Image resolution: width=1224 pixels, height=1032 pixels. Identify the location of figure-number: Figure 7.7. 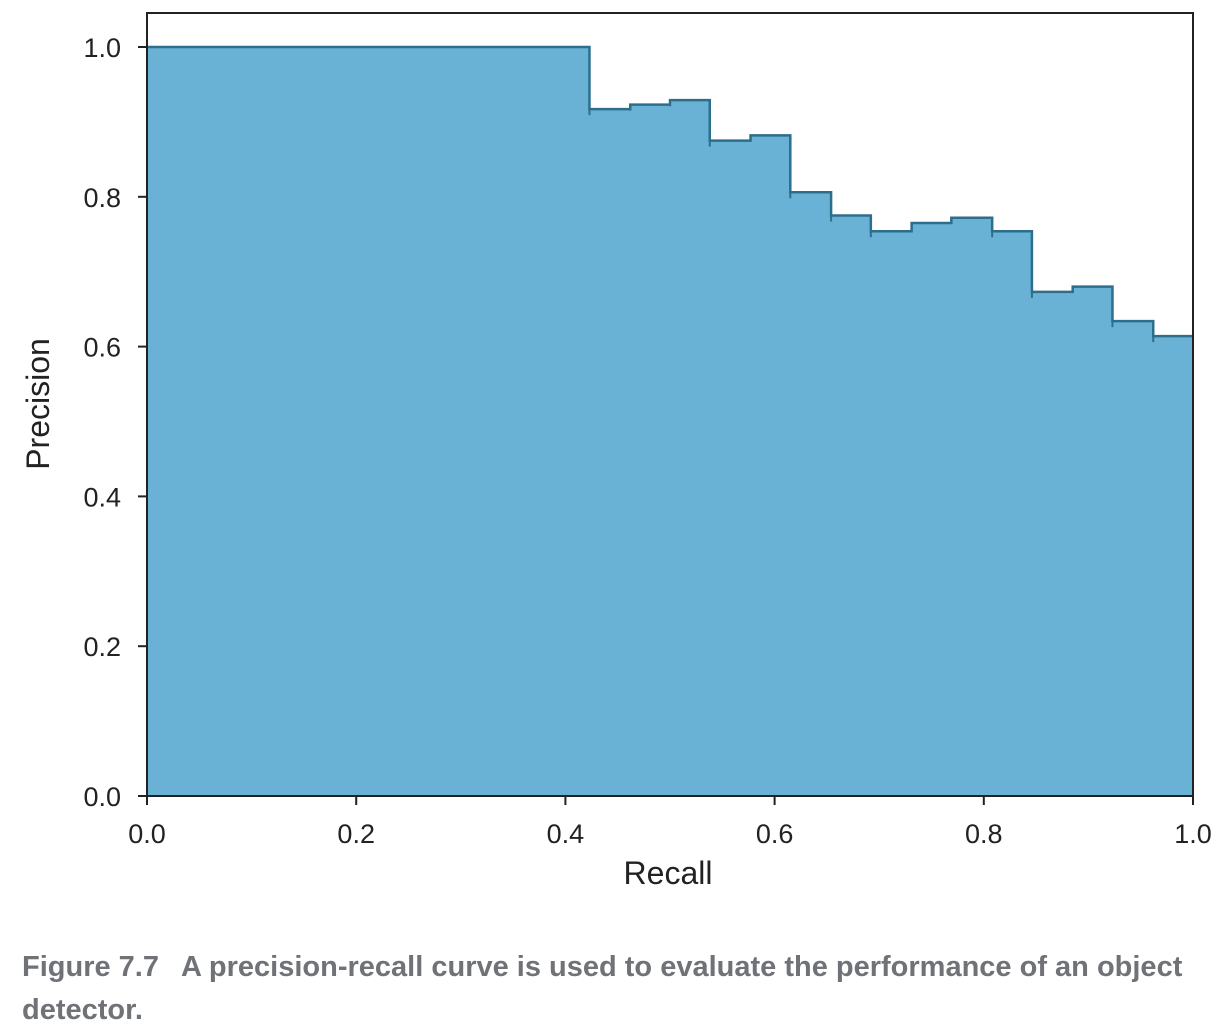
(90, 967).